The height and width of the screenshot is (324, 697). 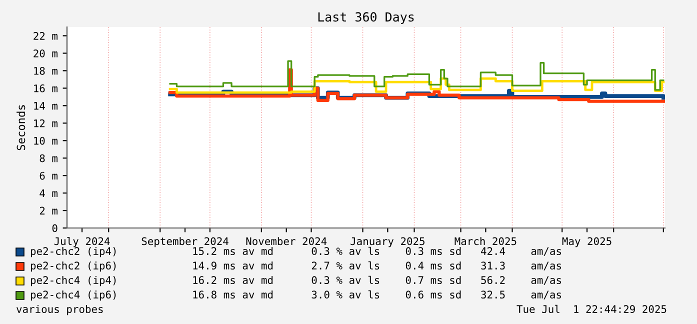 I want to click on text: 16.2 ms av md 0.3 % av ls 0.7 ms sd 56.2 am/as, so click(x=377, y=280).